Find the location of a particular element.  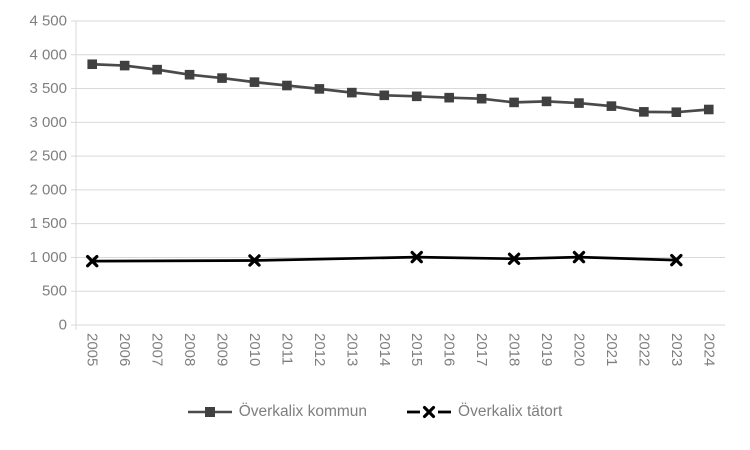

x-axis-label: 2013 is located at coordinates (351, 349).